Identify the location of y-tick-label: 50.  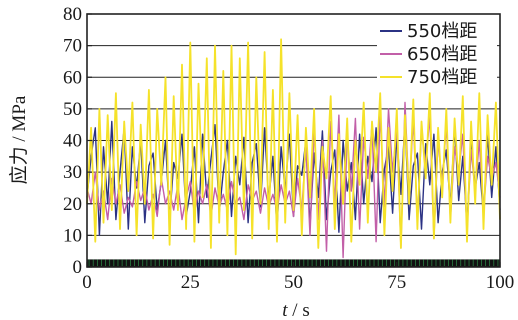
(72, 109).